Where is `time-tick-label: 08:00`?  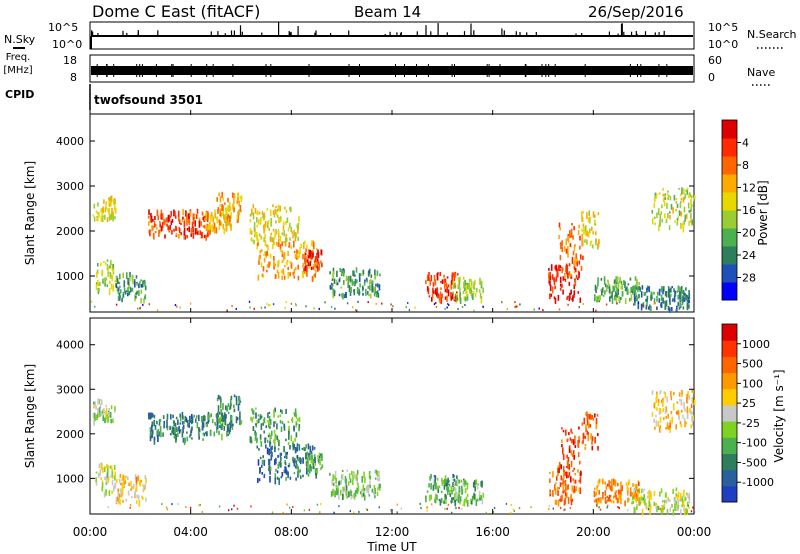 time-tick-label: 08:00 is located at coordinates (291, 532).